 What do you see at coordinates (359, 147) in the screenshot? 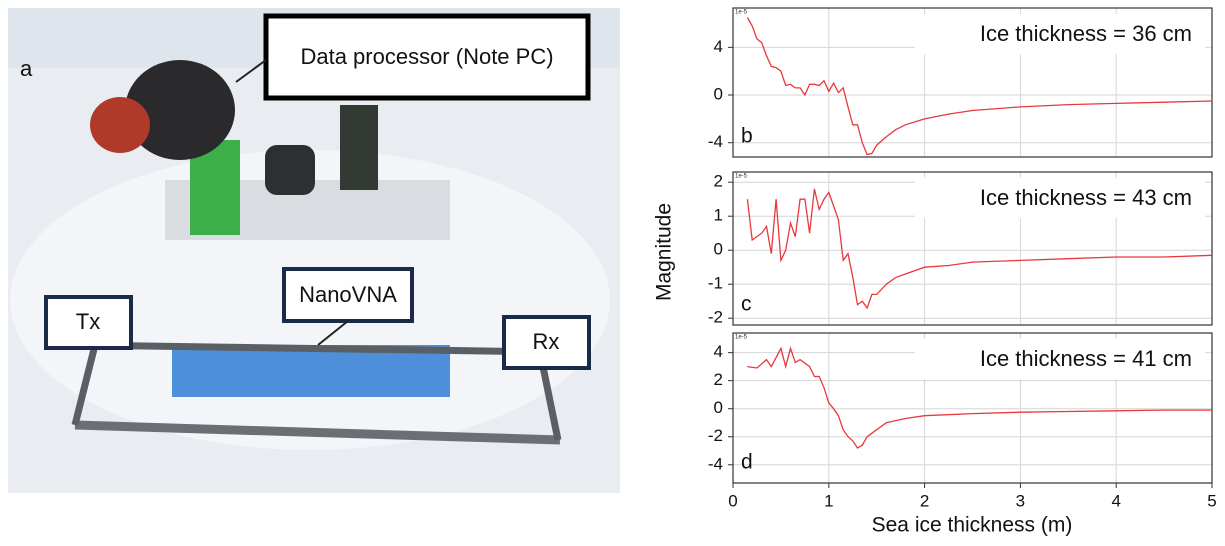
I see `chair` at bounding box center [359, 147].